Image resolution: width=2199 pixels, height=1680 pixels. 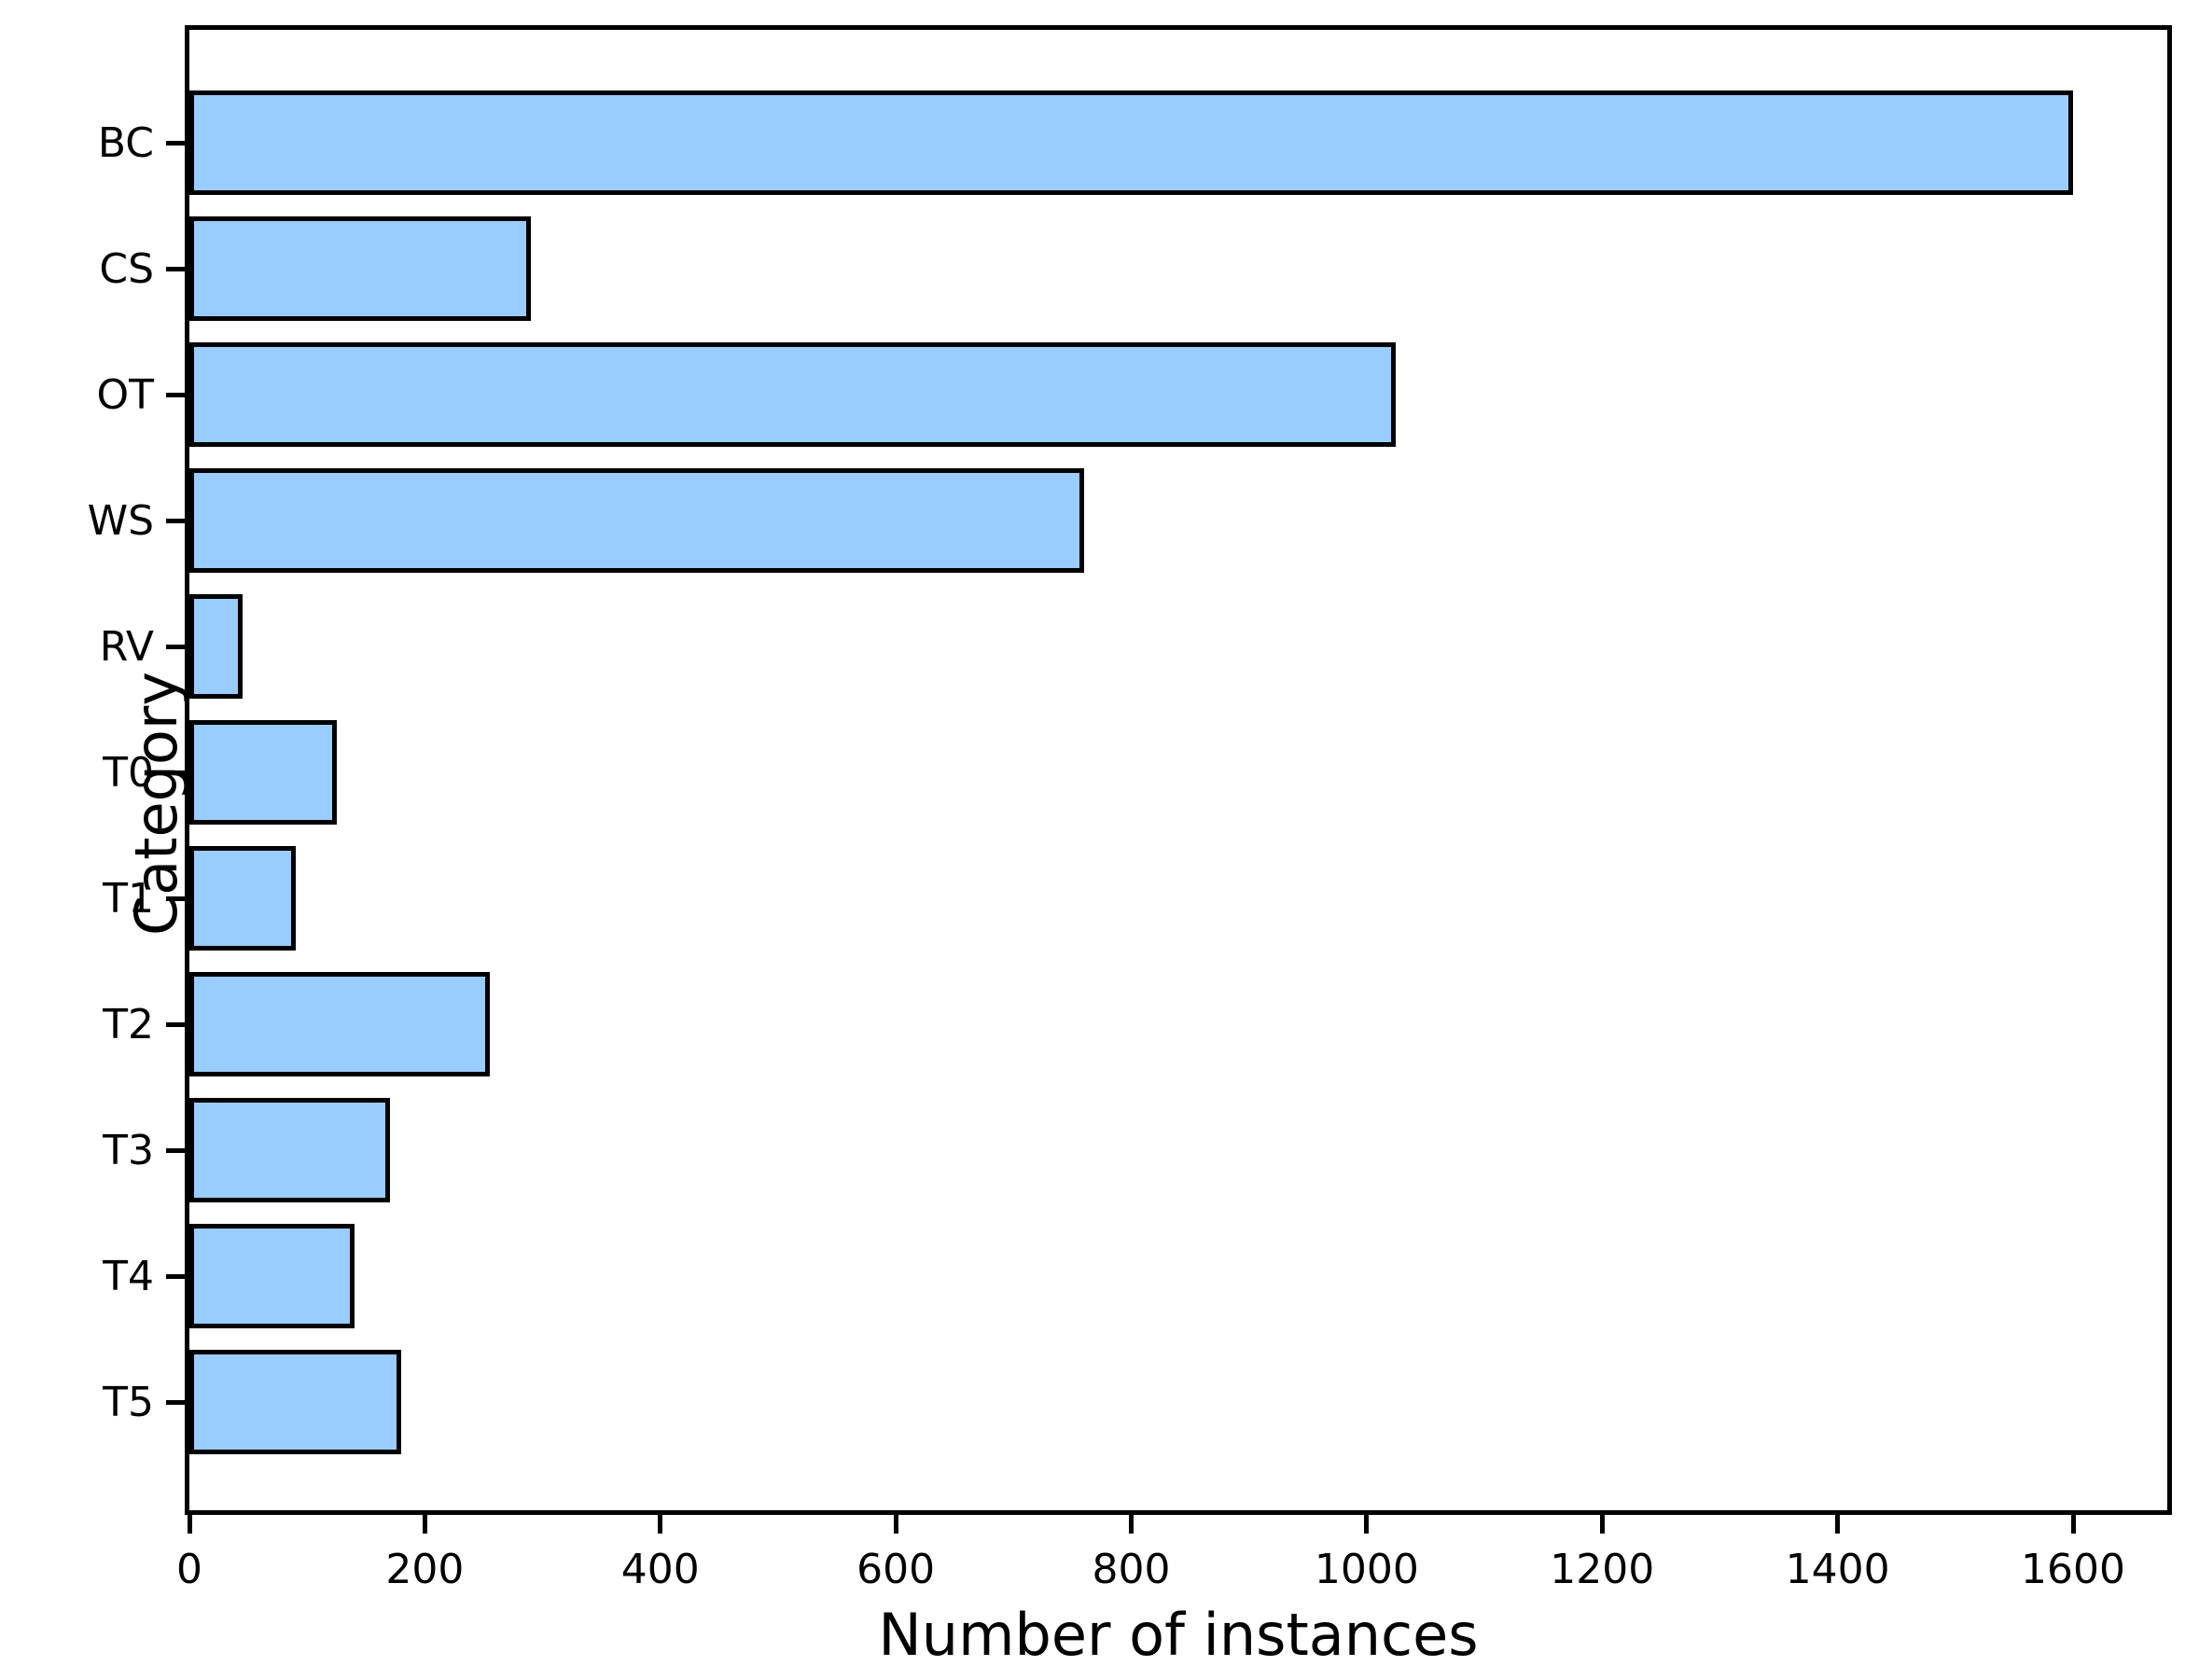 I want to click on bar-row: CS, so click(x=1133, y=269).